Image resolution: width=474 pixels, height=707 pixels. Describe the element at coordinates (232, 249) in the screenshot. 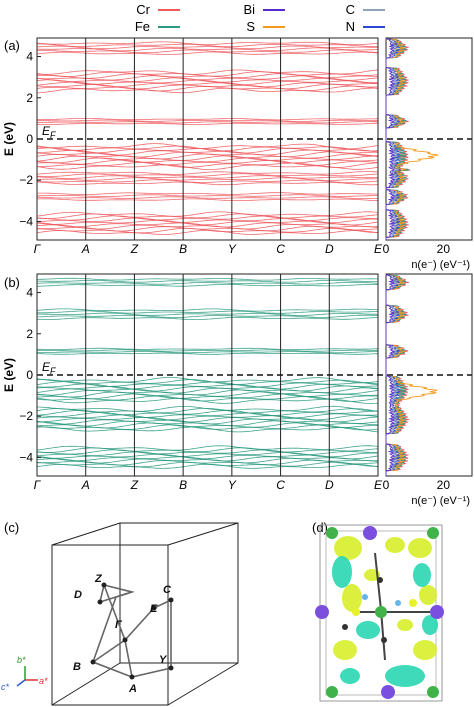

I see `kpoint-label: Y` at that location.